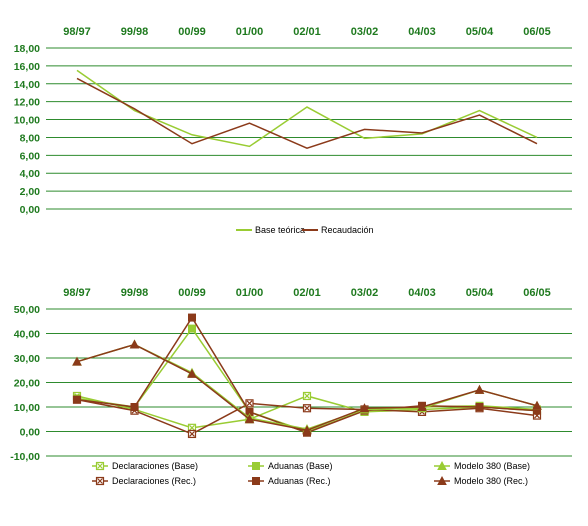  Describe the element at coordinates (27, 310) in the screenshot. I see `y-tick-label: 50,00` at that location.